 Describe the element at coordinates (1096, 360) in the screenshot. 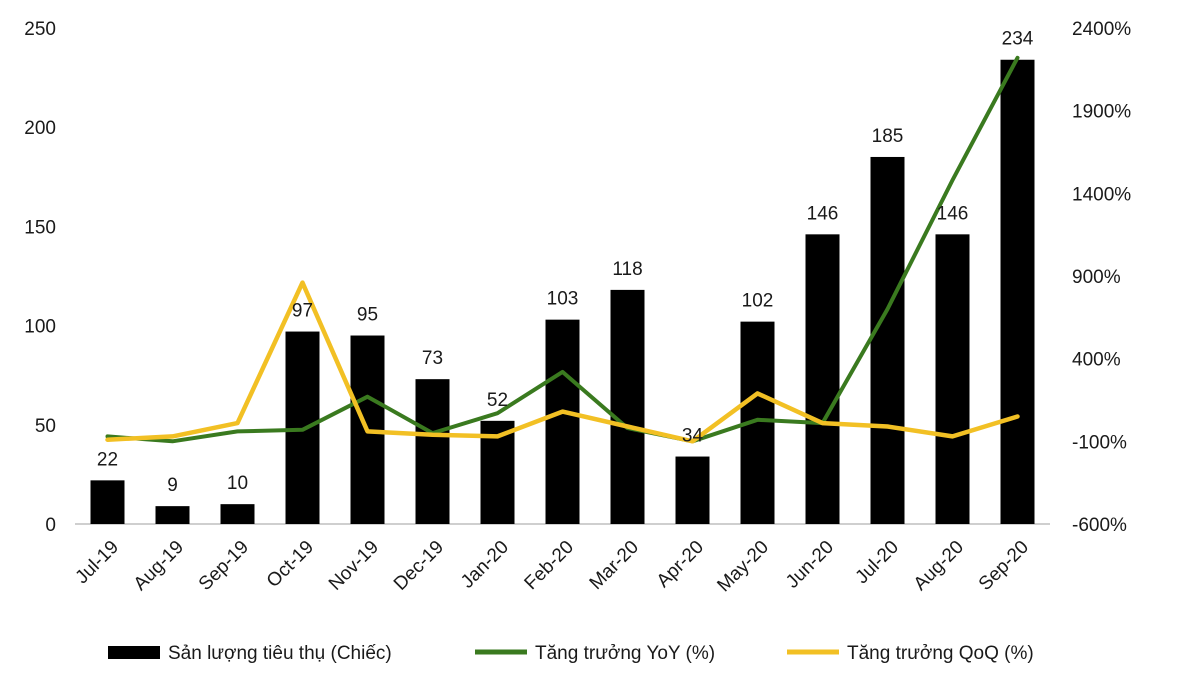

I see `right-tick-label: 400%` at that location.